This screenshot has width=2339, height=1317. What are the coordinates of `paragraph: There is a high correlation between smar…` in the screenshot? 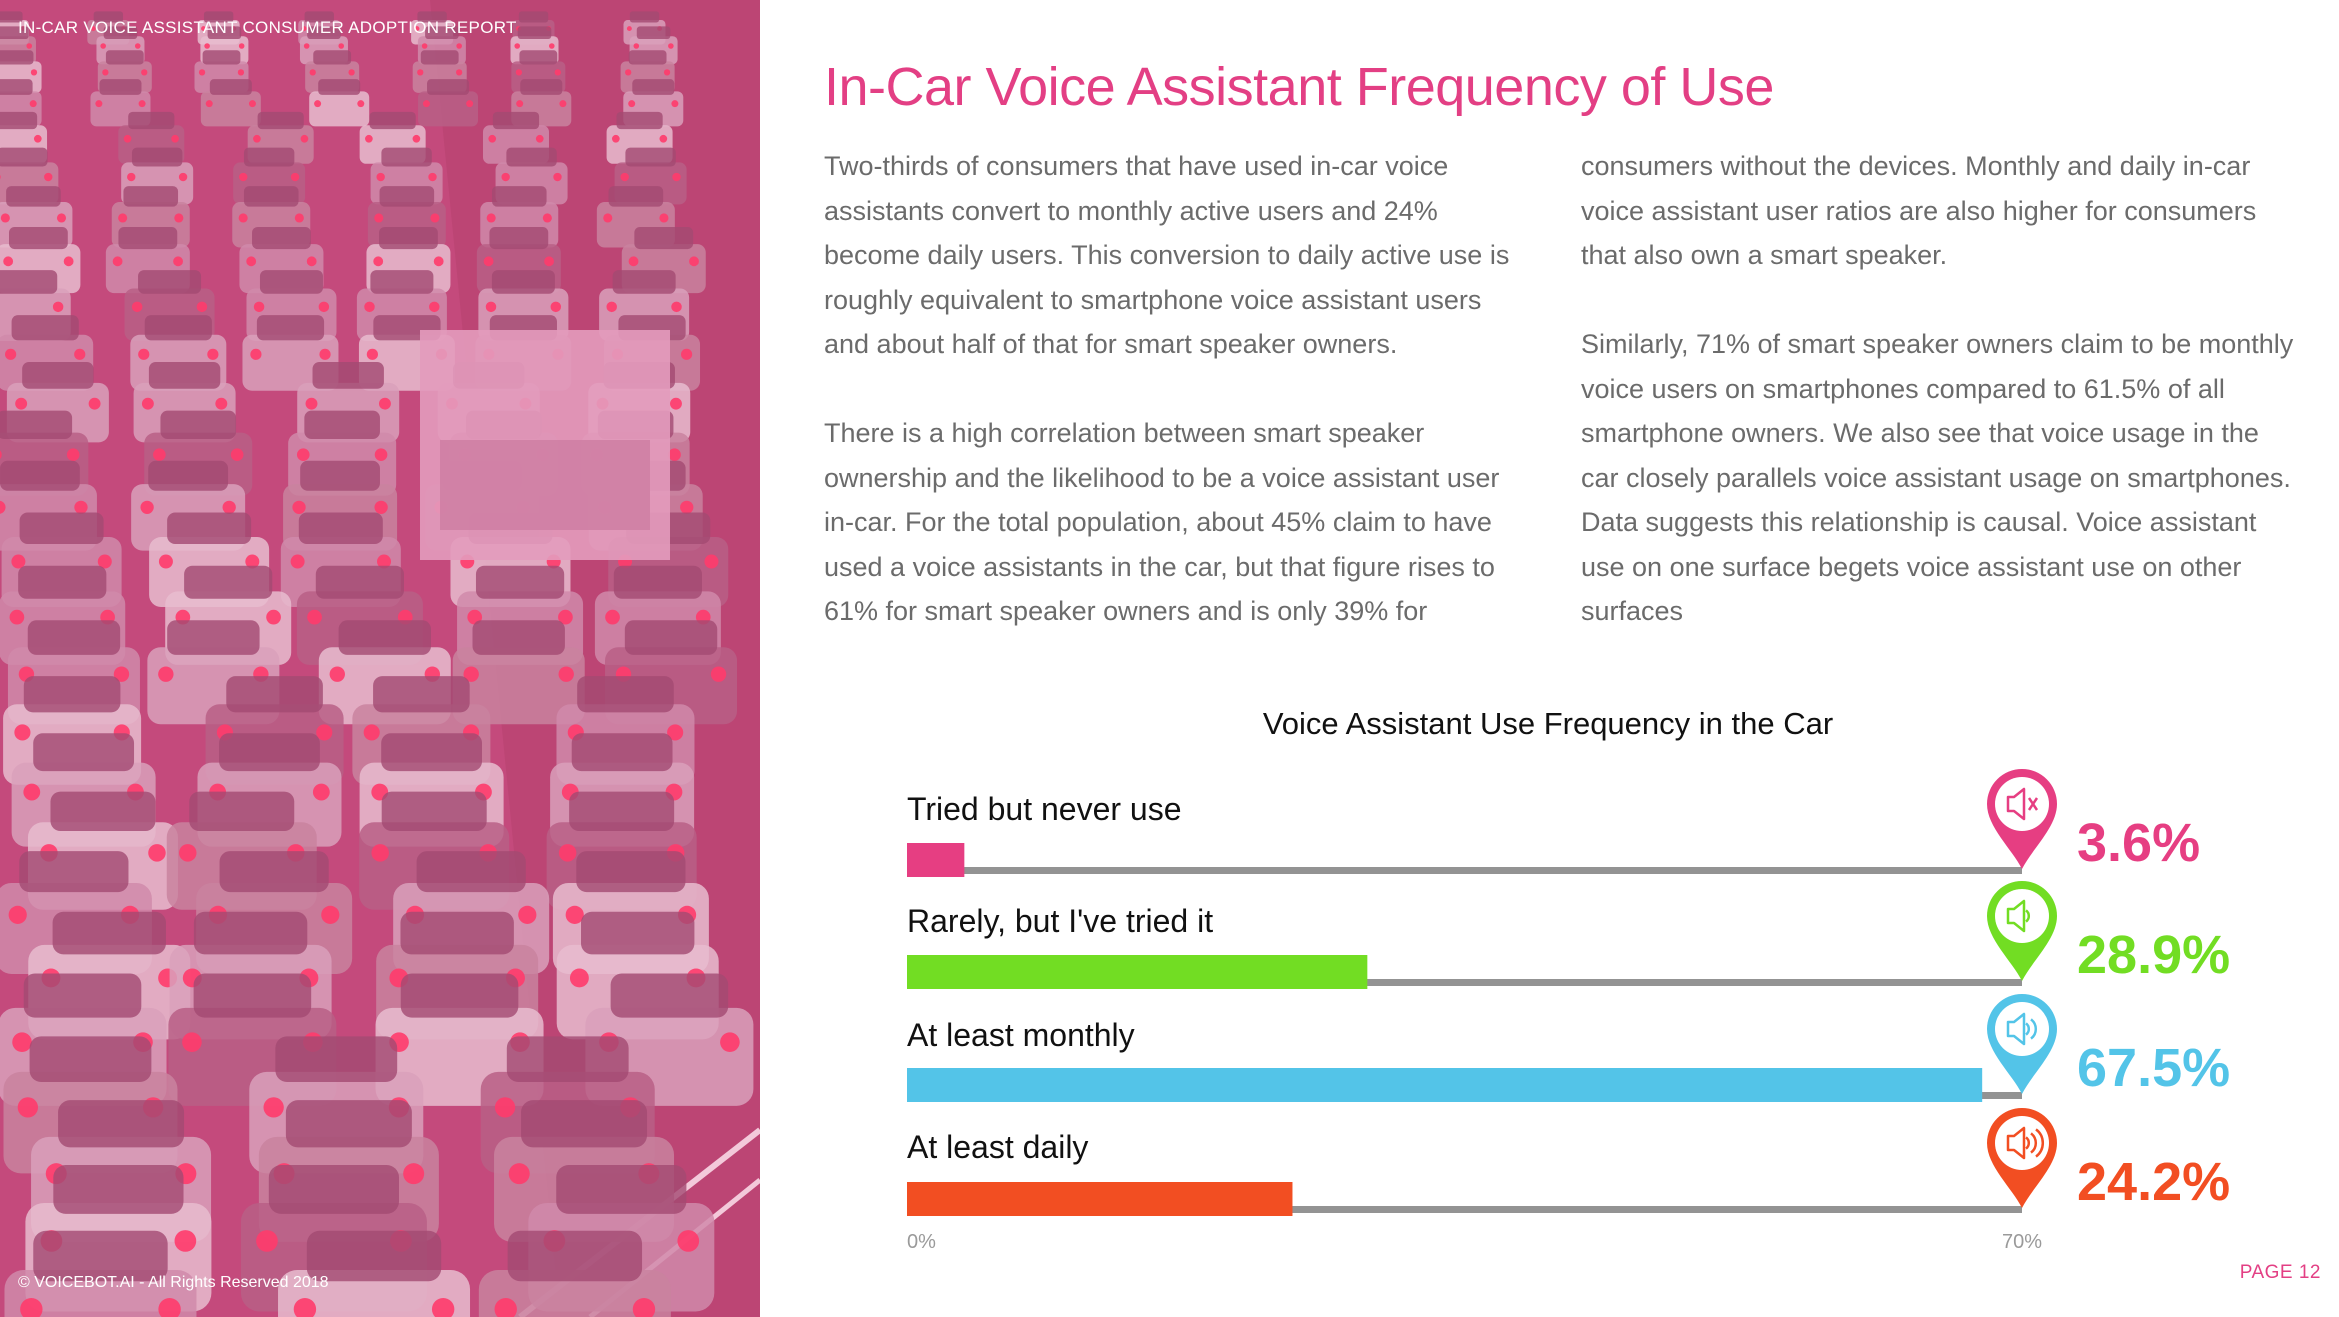 It's located at (1162, 522).